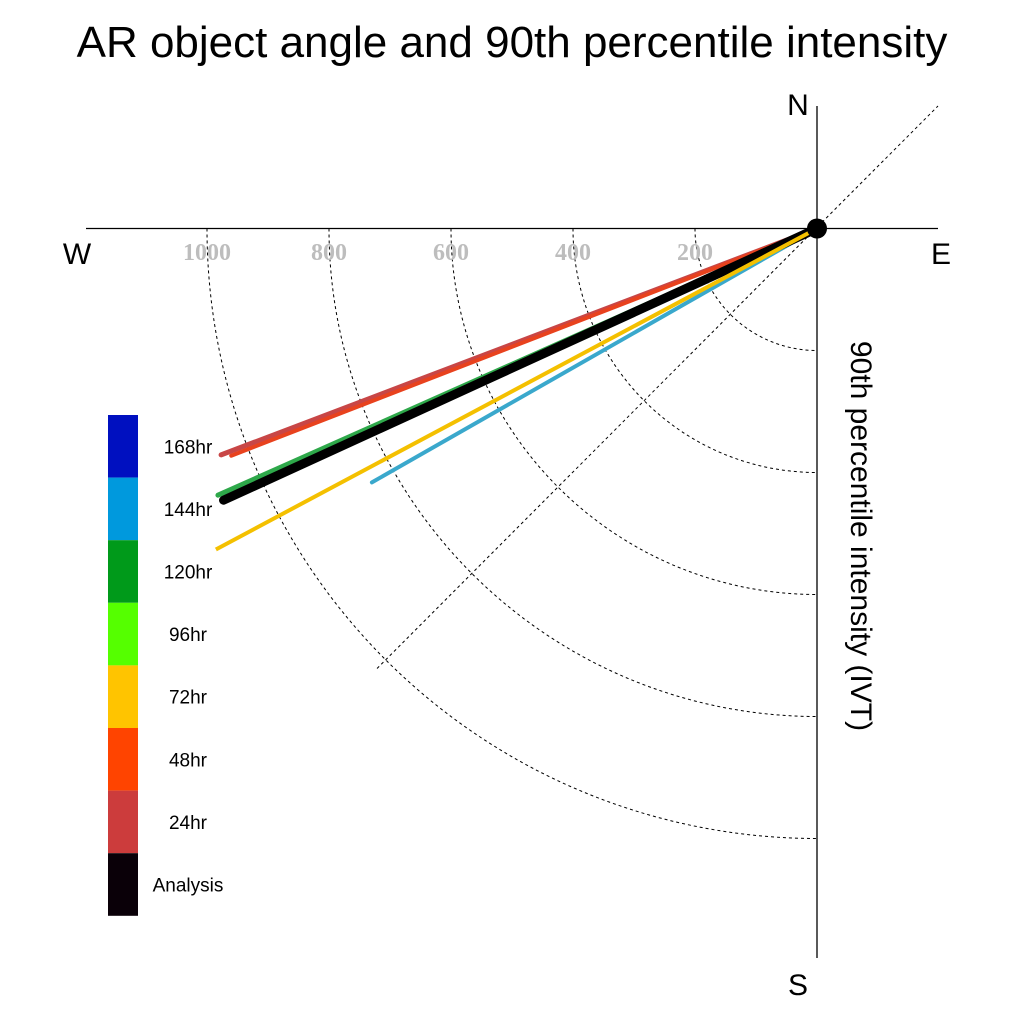 This screenshot has width=1024, height=1024. I want to click on legend-label: 72hr, so click(188, 698).